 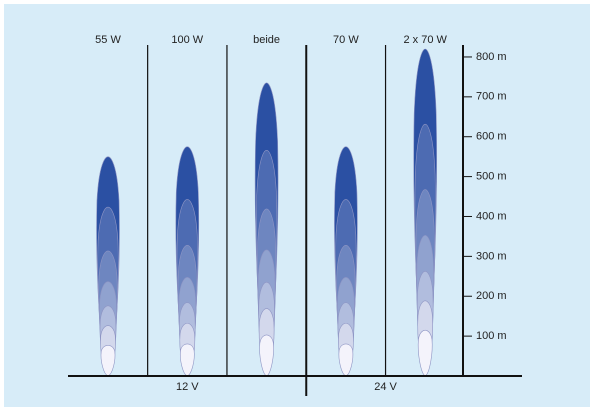 I want to click on y-tick-label: 400 m, so click(x=491, y=216).